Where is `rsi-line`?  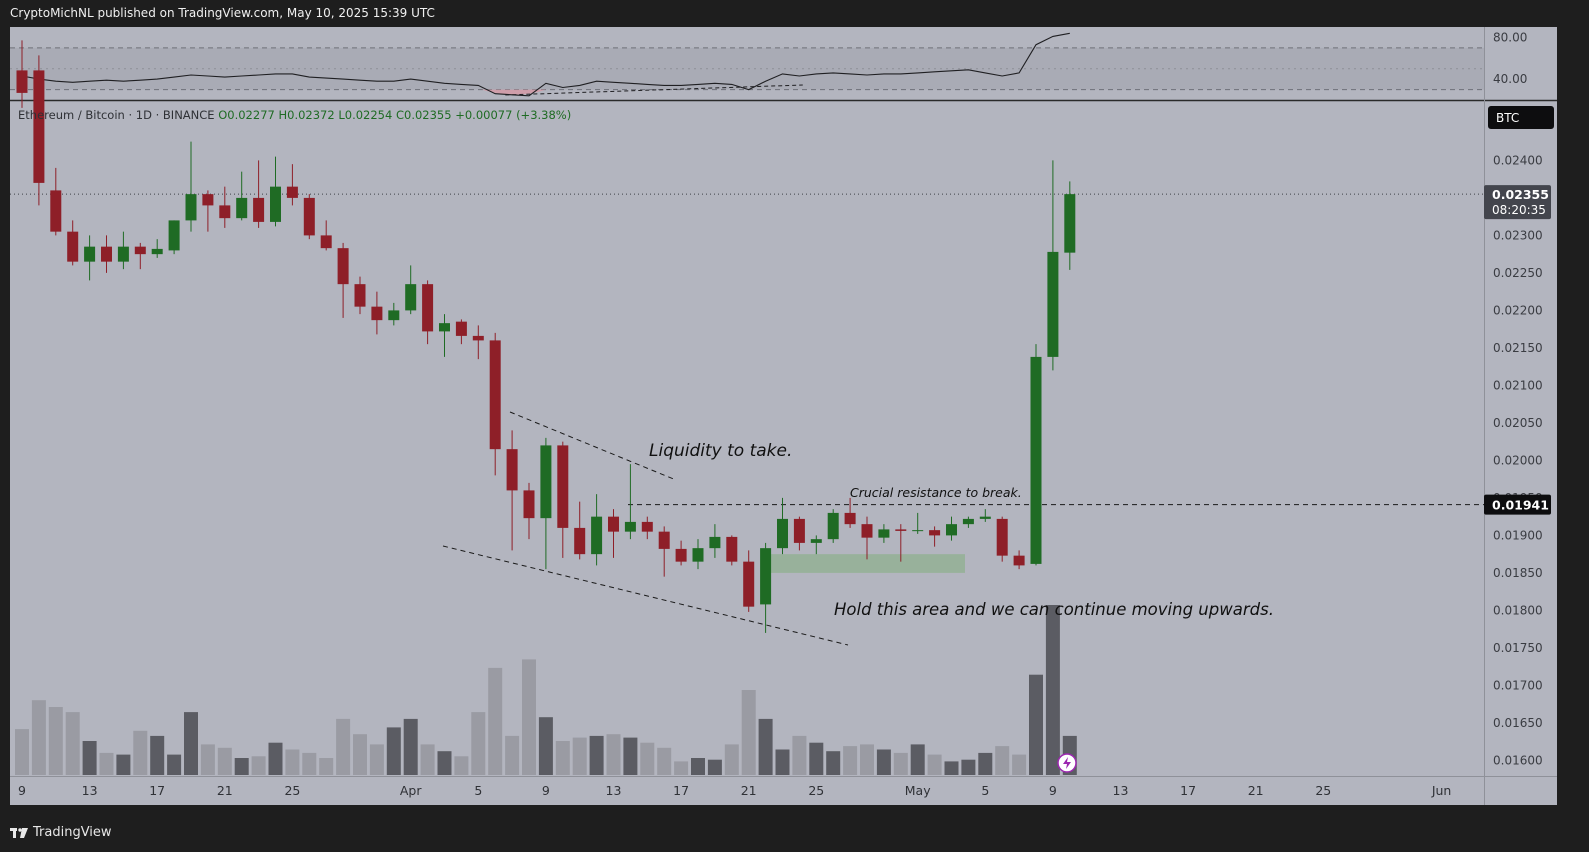 rsi-line is located at coordinates (545, 64).